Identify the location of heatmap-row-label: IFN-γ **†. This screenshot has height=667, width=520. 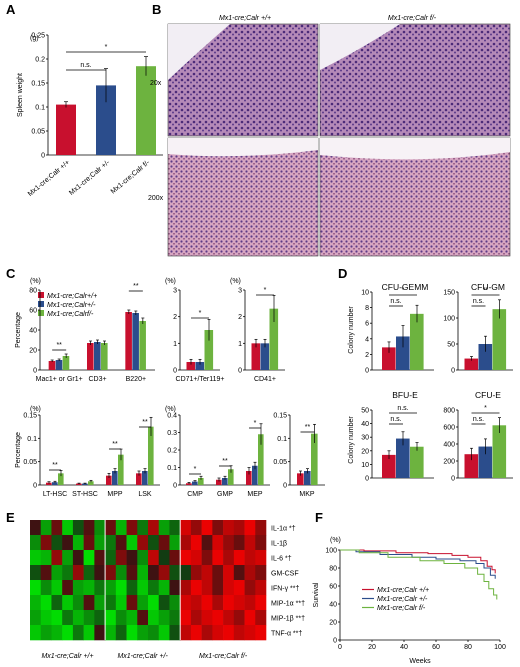
(285, 589).